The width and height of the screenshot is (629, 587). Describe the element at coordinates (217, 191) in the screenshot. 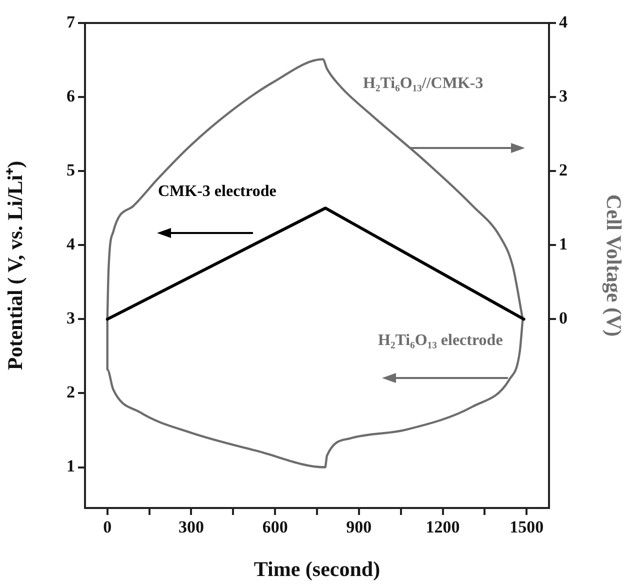

I see `series-label: CMK-3 electrode` at that location.